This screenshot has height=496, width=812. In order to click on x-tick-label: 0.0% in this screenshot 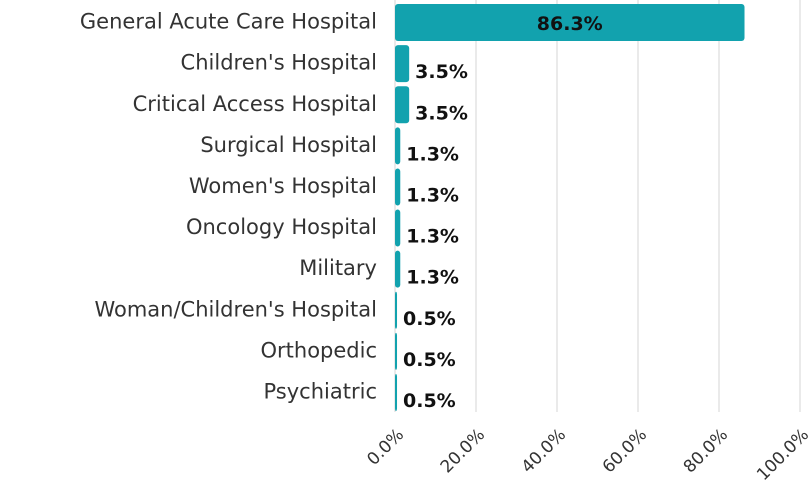, I will do `click(385, 447)`.